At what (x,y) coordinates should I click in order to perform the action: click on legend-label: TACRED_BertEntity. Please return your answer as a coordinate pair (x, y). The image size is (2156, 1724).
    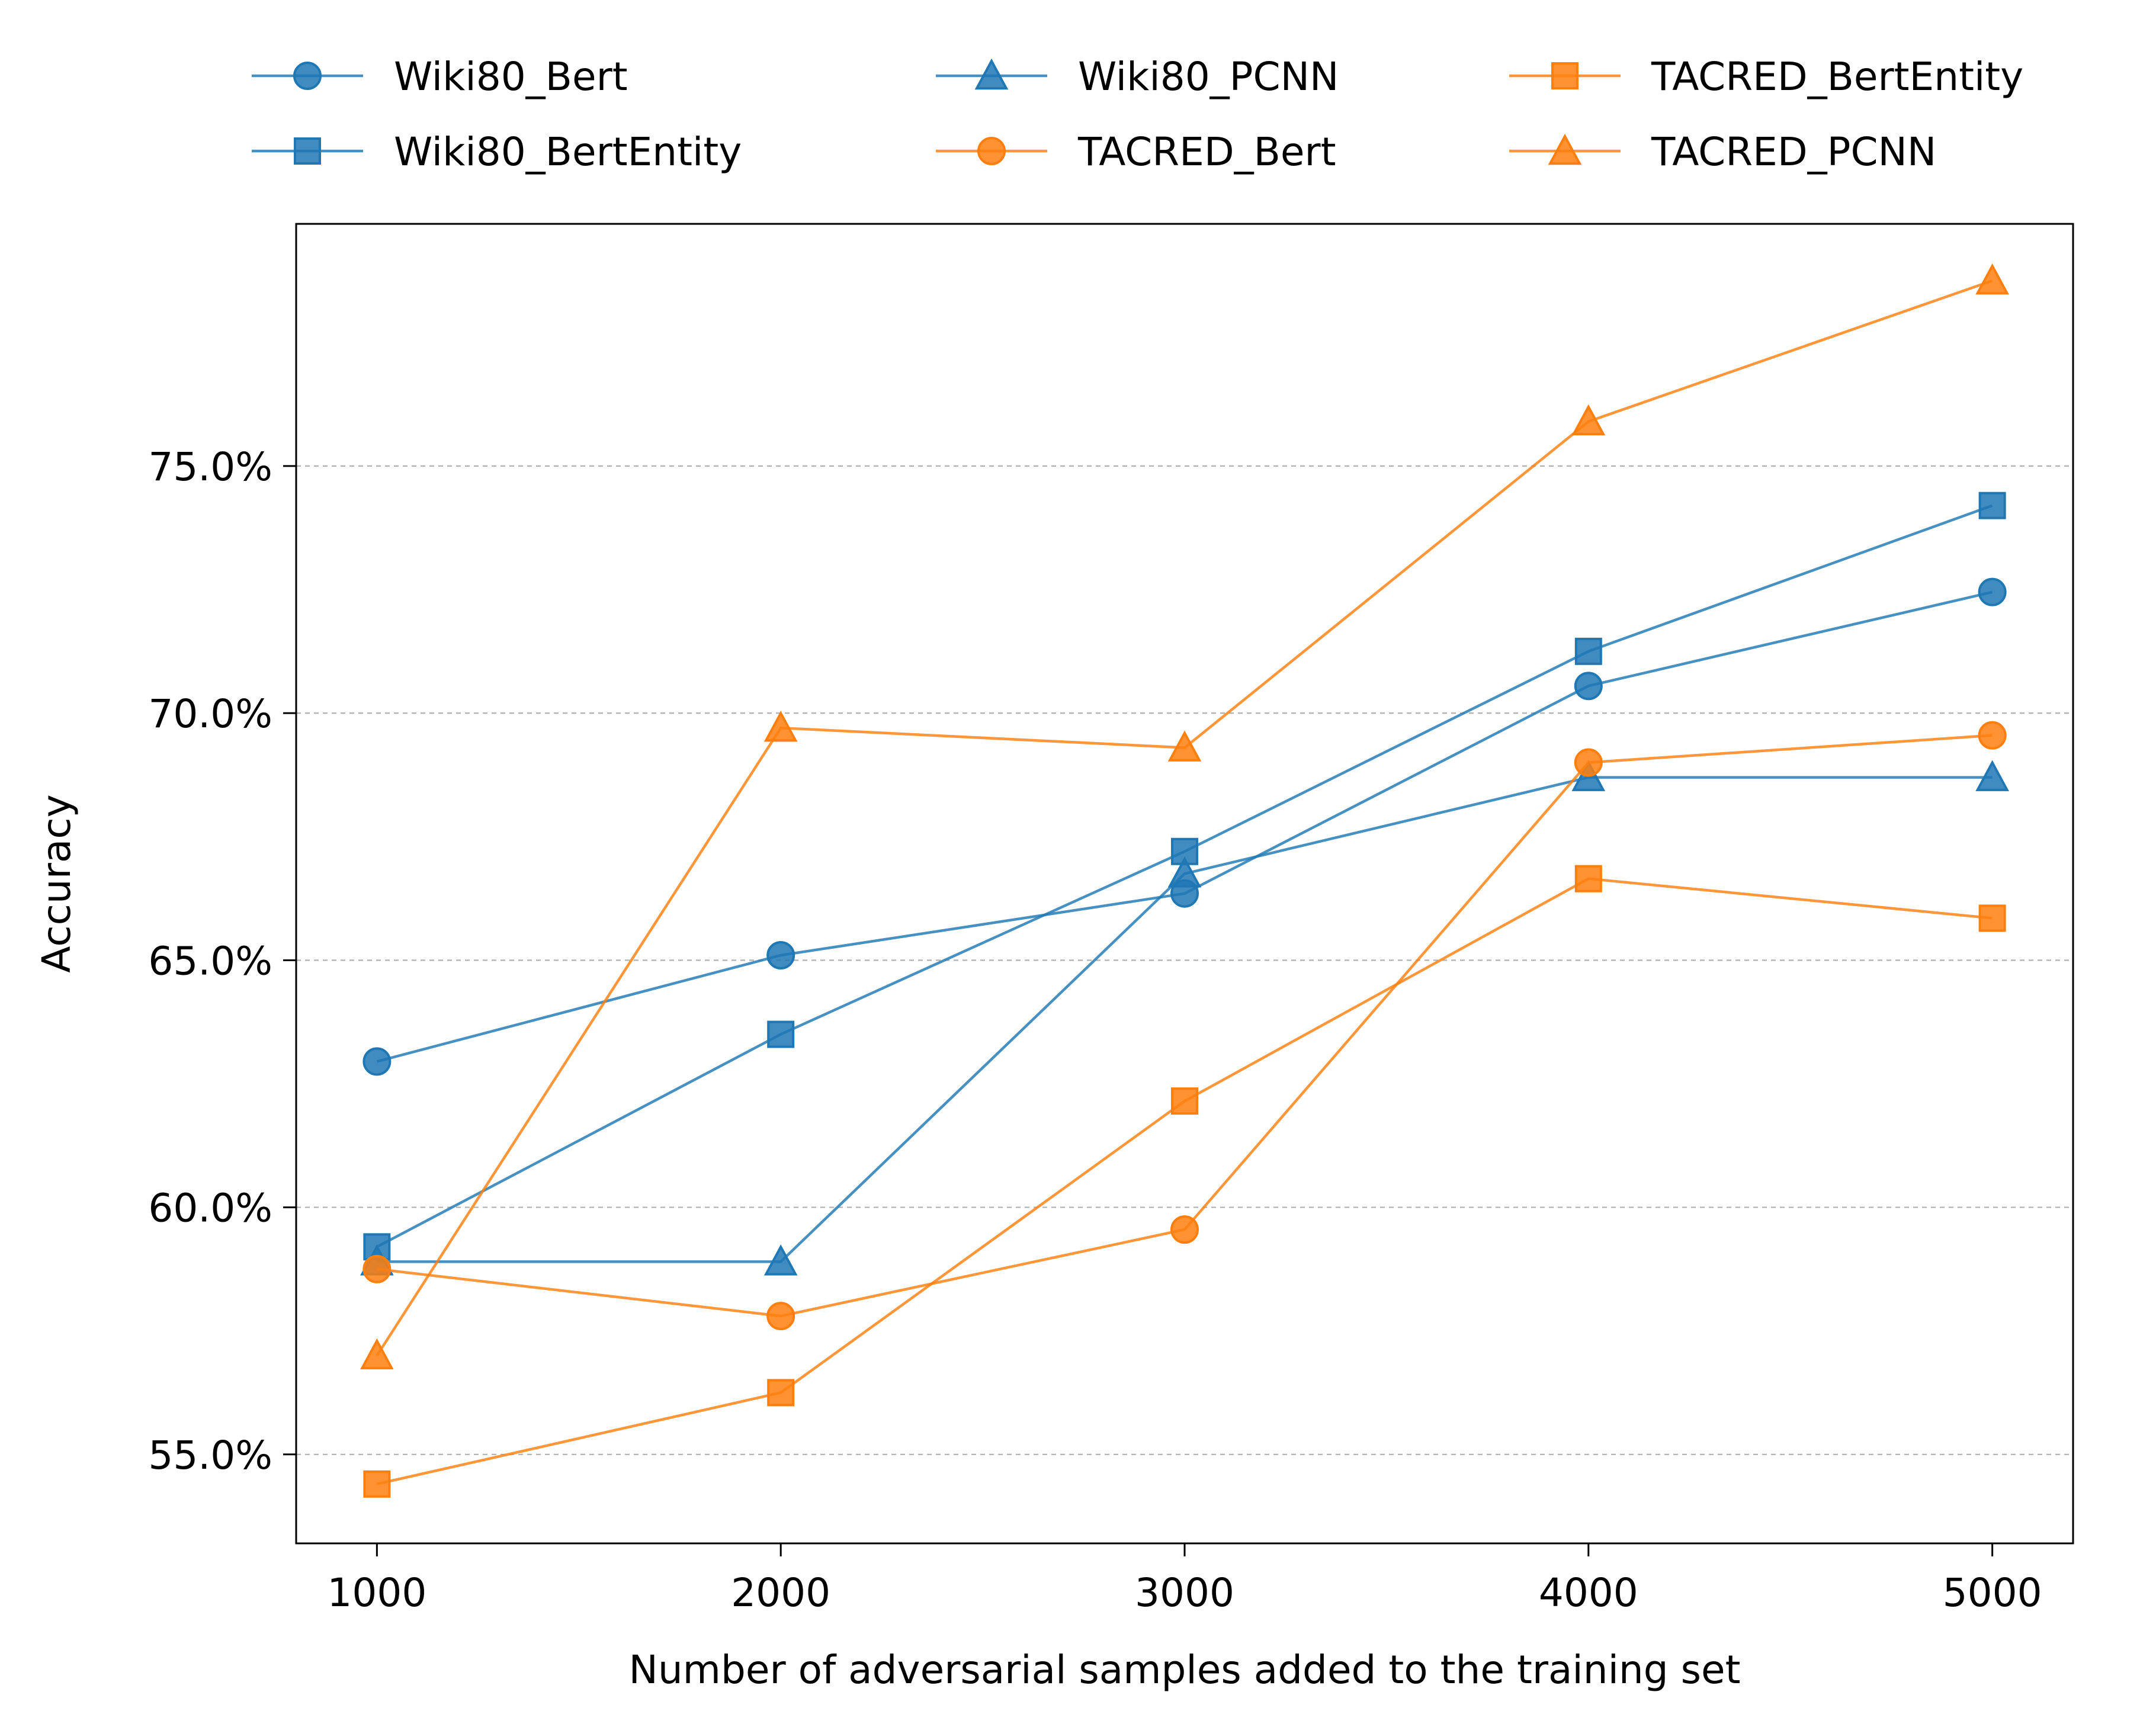
    Looking at the image, I should click on (1837, 76).